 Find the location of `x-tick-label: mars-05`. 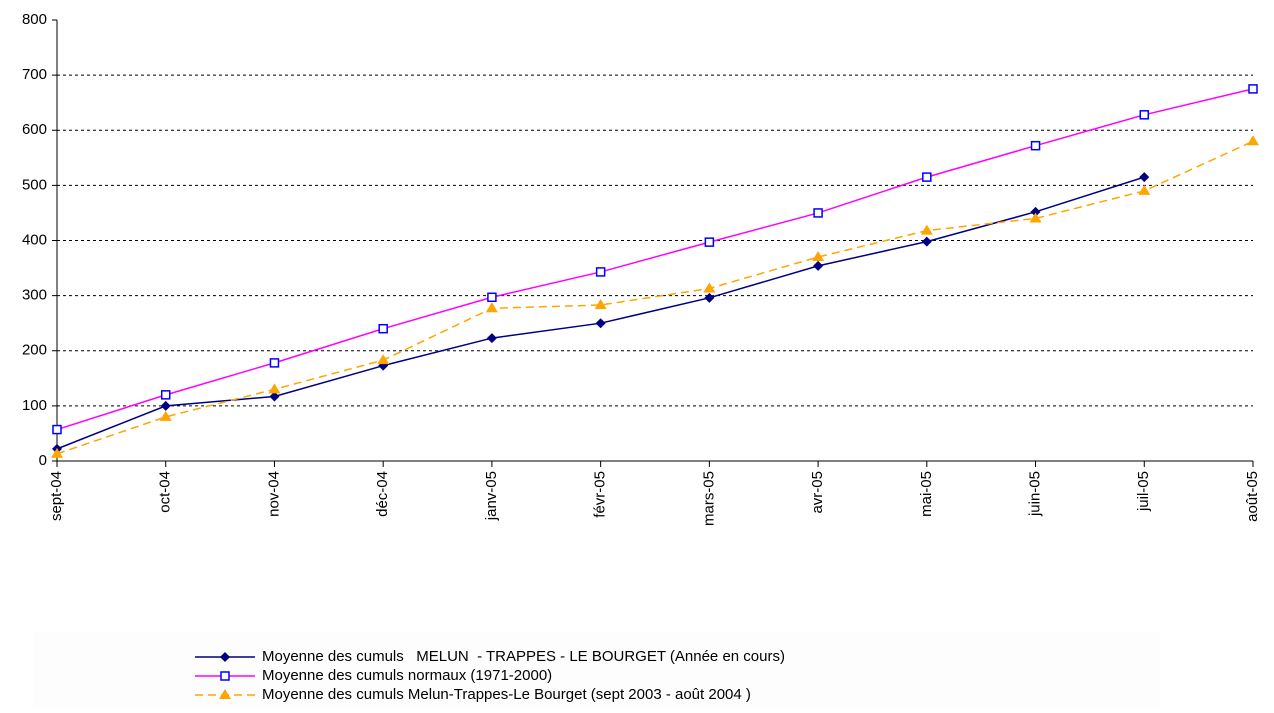

x-tick-label: mars-05 is located at coordinates (708, 498).